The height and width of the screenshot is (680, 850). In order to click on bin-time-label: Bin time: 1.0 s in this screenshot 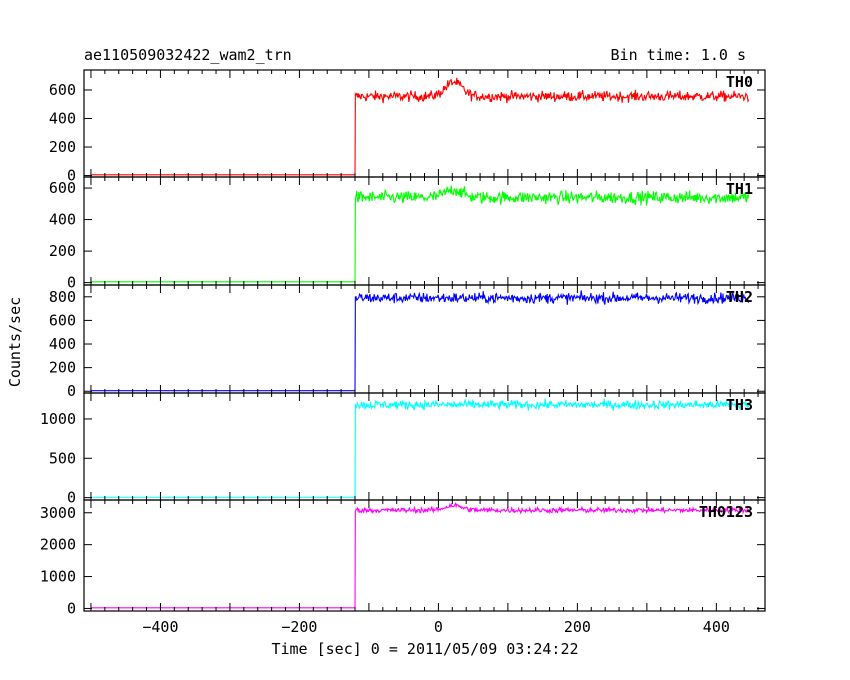, I will do `click(678, 55)`.